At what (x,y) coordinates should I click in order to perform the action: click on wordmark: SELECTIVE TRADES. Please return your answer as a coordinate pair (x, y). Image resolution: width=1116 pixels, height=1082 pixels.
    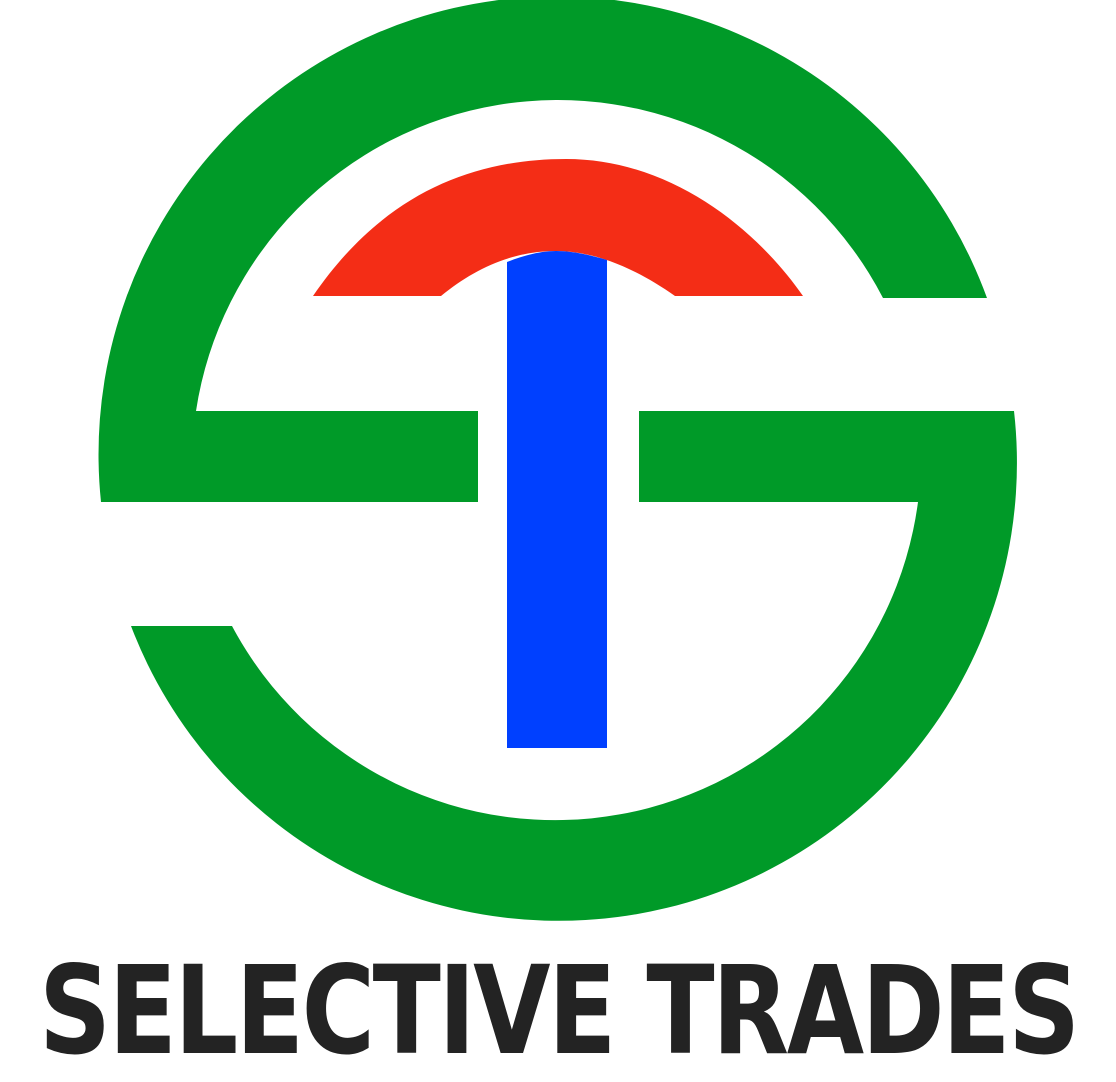
    Looking at the image, I should click on (558, 1010).